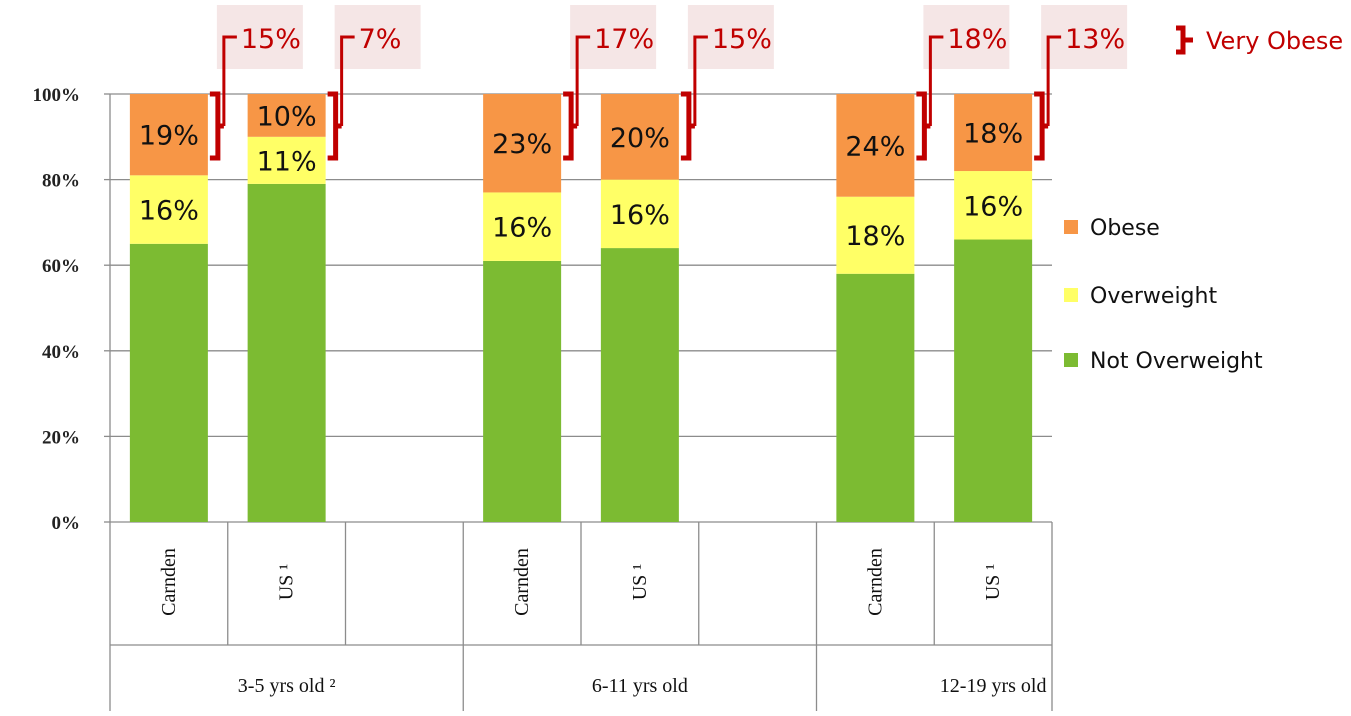 The height and width of the screenshot is (716, 1351). What do you see at coordinates (1176, 361) in the screenshot?
I see `legend-label: Not Overweight` at bounding box center [1176, 361].